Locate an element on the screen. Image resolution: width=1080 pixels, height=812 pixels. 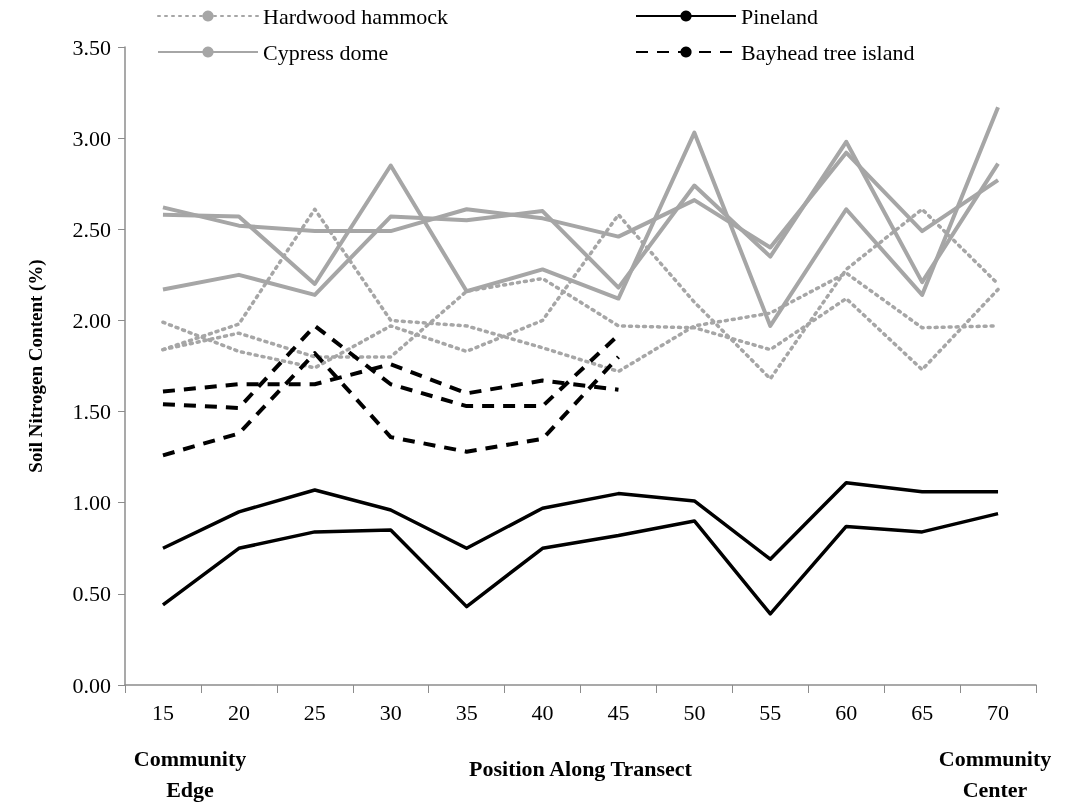
text: Community Center is located at coordinates (995, 774).